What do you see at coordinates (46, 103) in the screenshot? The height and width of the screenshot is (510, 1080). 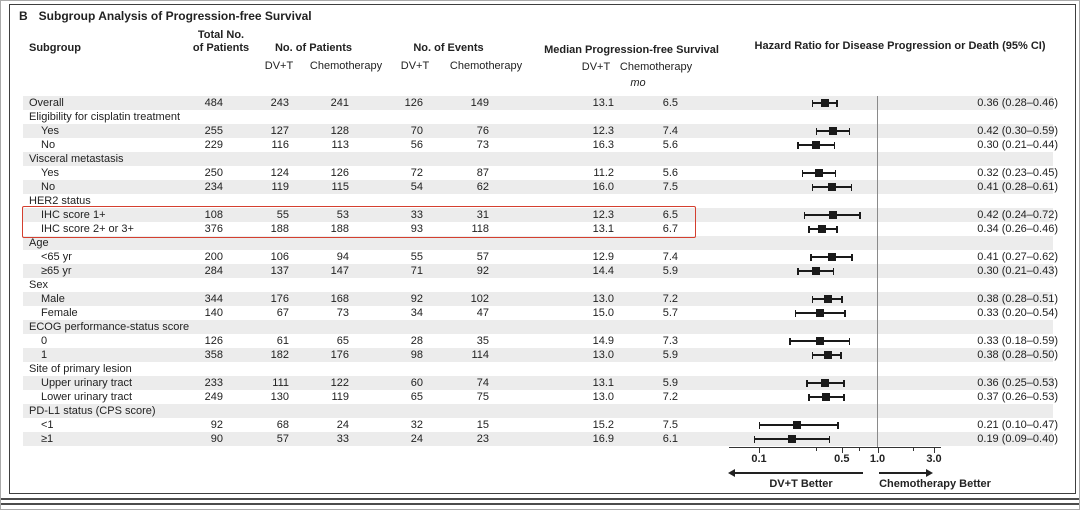 I see `row-label: Overall` at bounding box center [46, 103].